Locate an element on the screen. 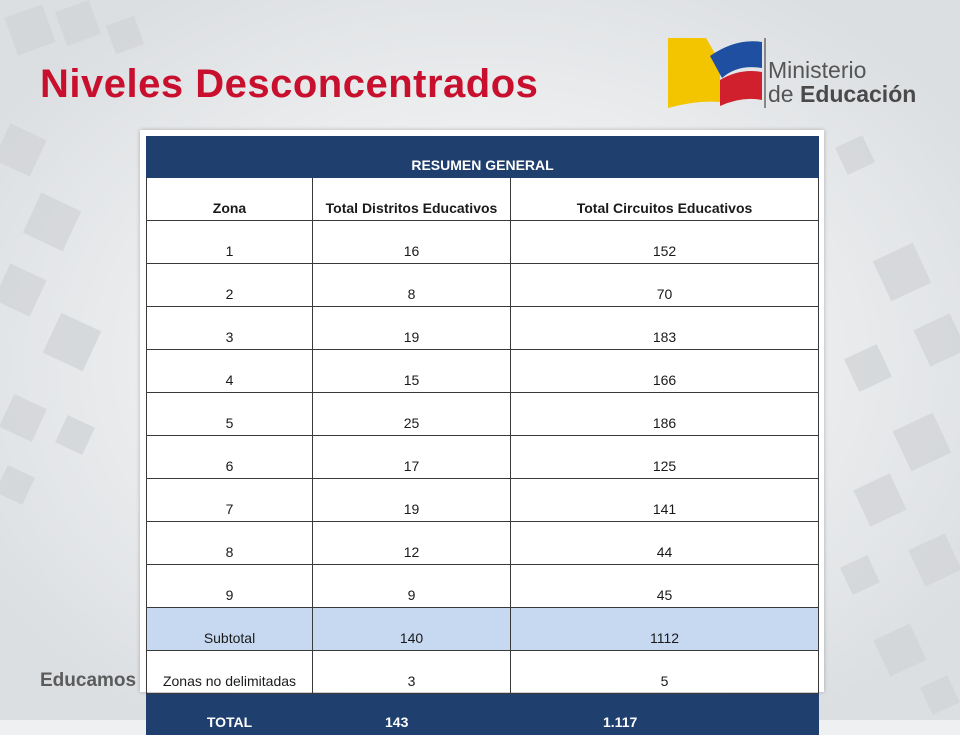 The width and height of the screenshot is (960, 735). circuitos-cell: 45 is located at coordinates (664, 586).